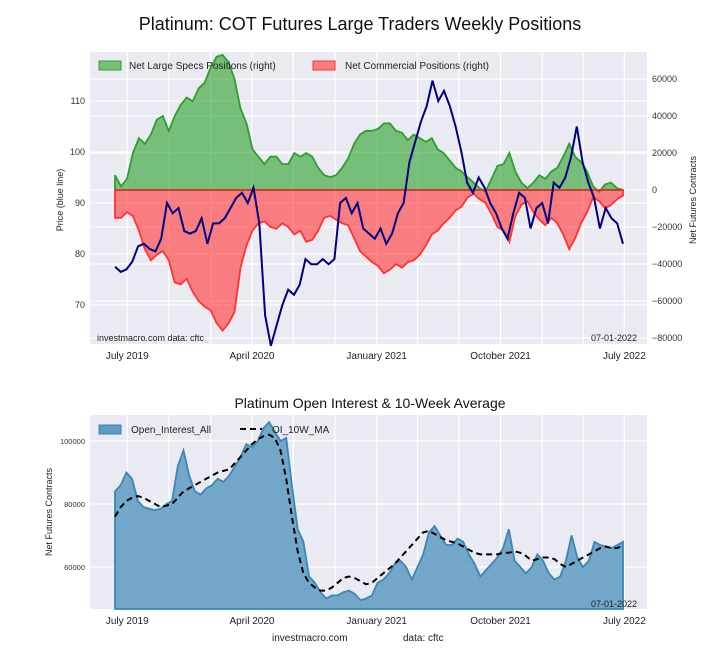 The width and height of the screenshot is (720, 660). Describe the element at coordinates (500, 356) in the screenshot. I see `cot-x-tick-label: October 2021` at that location.